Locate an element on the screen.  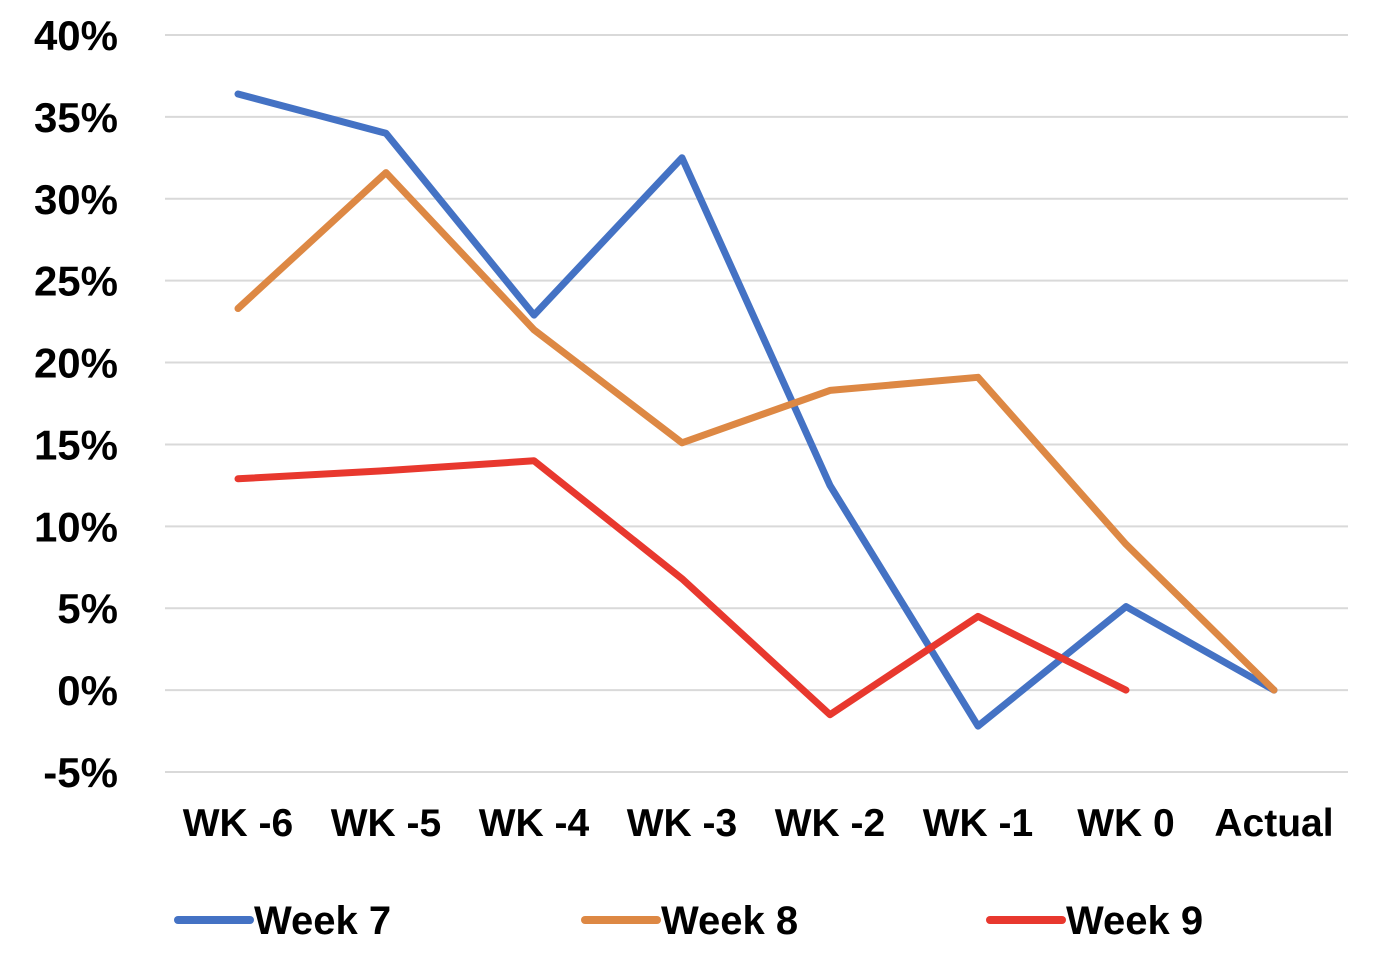
y-tick-label: 20% is located at coordinates (76, 363).